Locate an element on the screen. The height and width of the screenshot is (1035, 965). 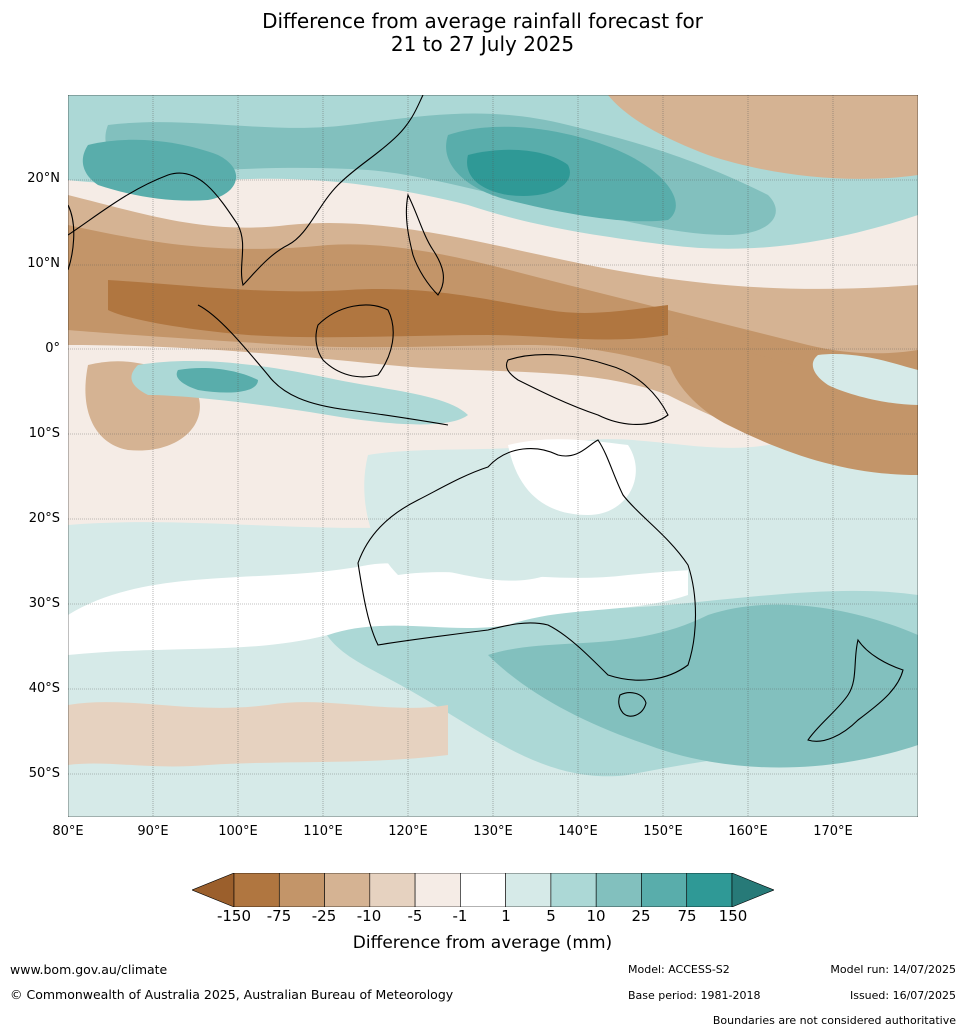
lon-label-150e: 150°E is located at coordinates (663, 831).